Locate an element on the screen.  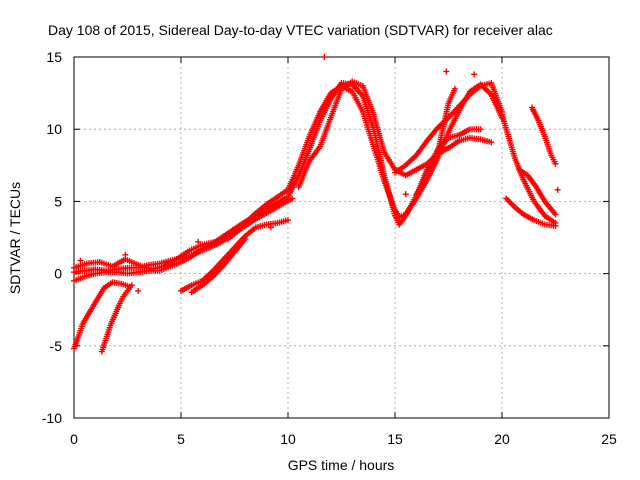
series-track-i is located at coordinates (116, 318).